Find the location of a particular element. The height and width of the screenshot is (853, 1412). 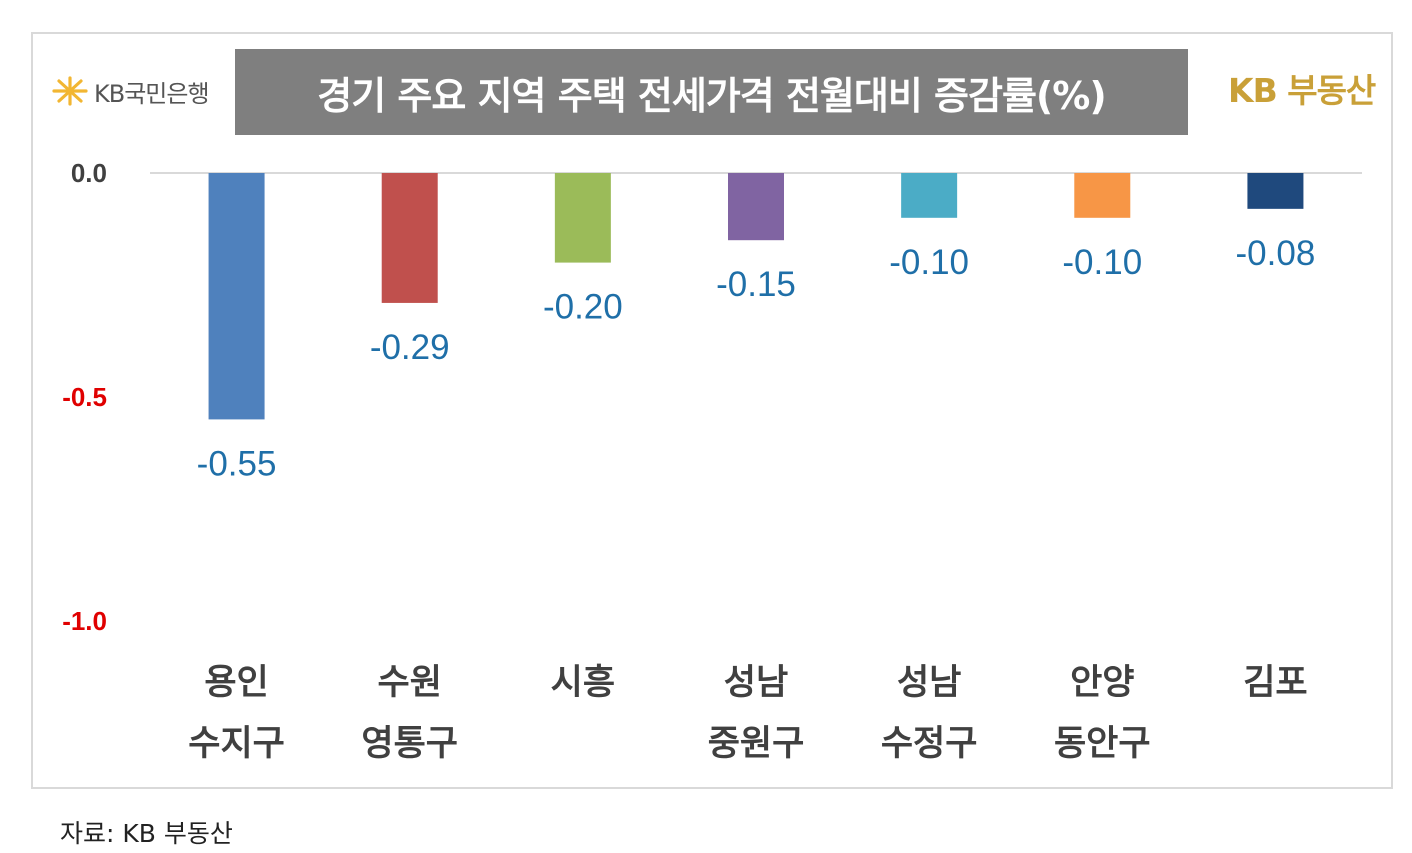

category-label: 용인 is located at coordinates (236, 683).